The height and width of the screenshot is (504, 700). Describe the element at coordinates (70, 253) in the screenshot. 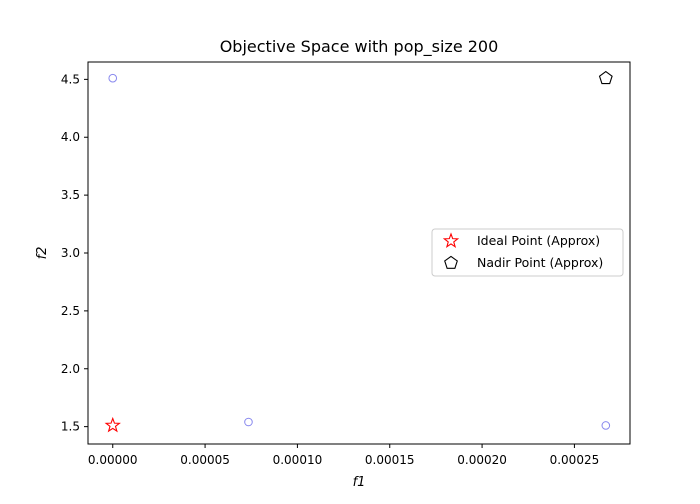

I see `y-tick-label: 3.0` at that location.